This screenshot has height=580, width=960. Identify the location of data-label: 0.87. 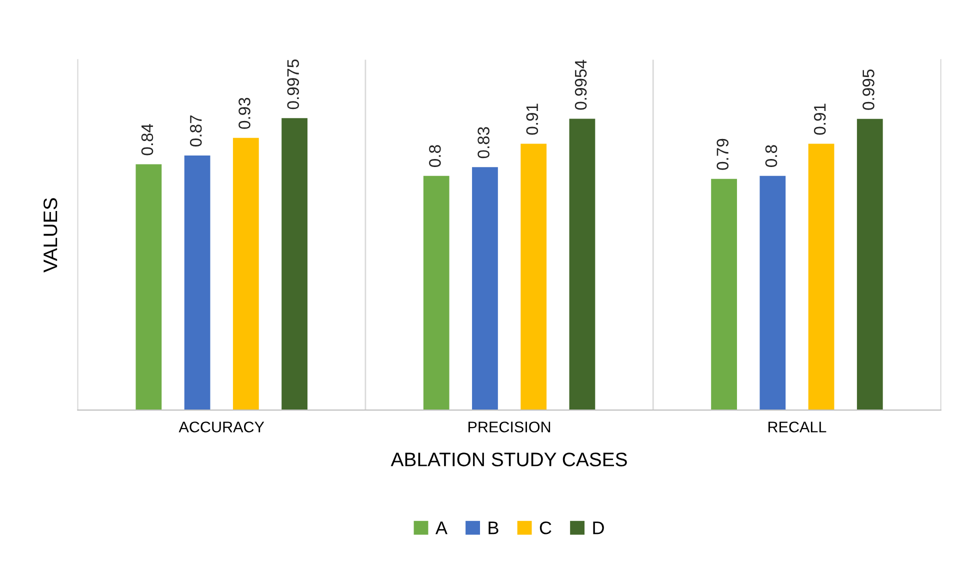
(196, 131).